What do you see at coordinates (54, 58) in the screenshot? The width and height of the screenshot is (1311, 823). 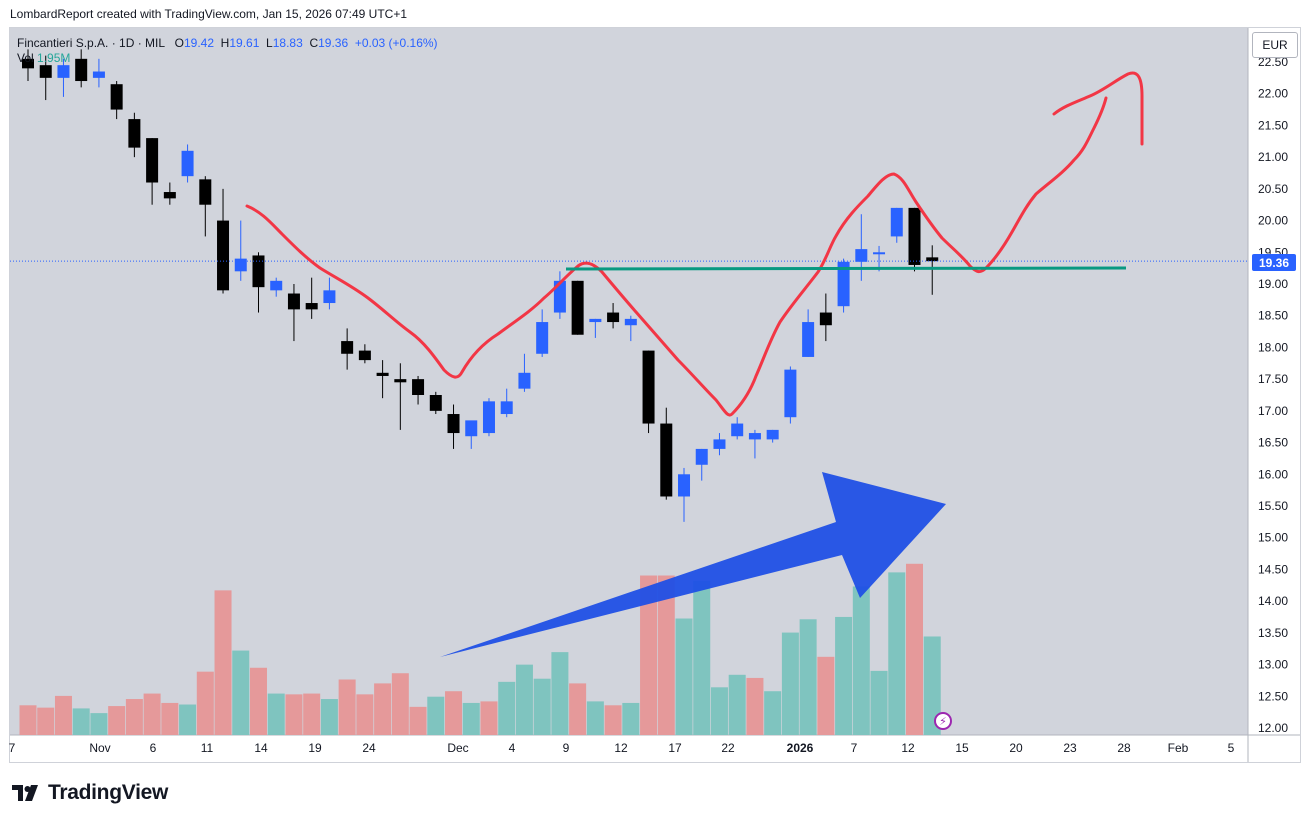 I see `volume-value: 1.95M` at bounding box center [54, 58].